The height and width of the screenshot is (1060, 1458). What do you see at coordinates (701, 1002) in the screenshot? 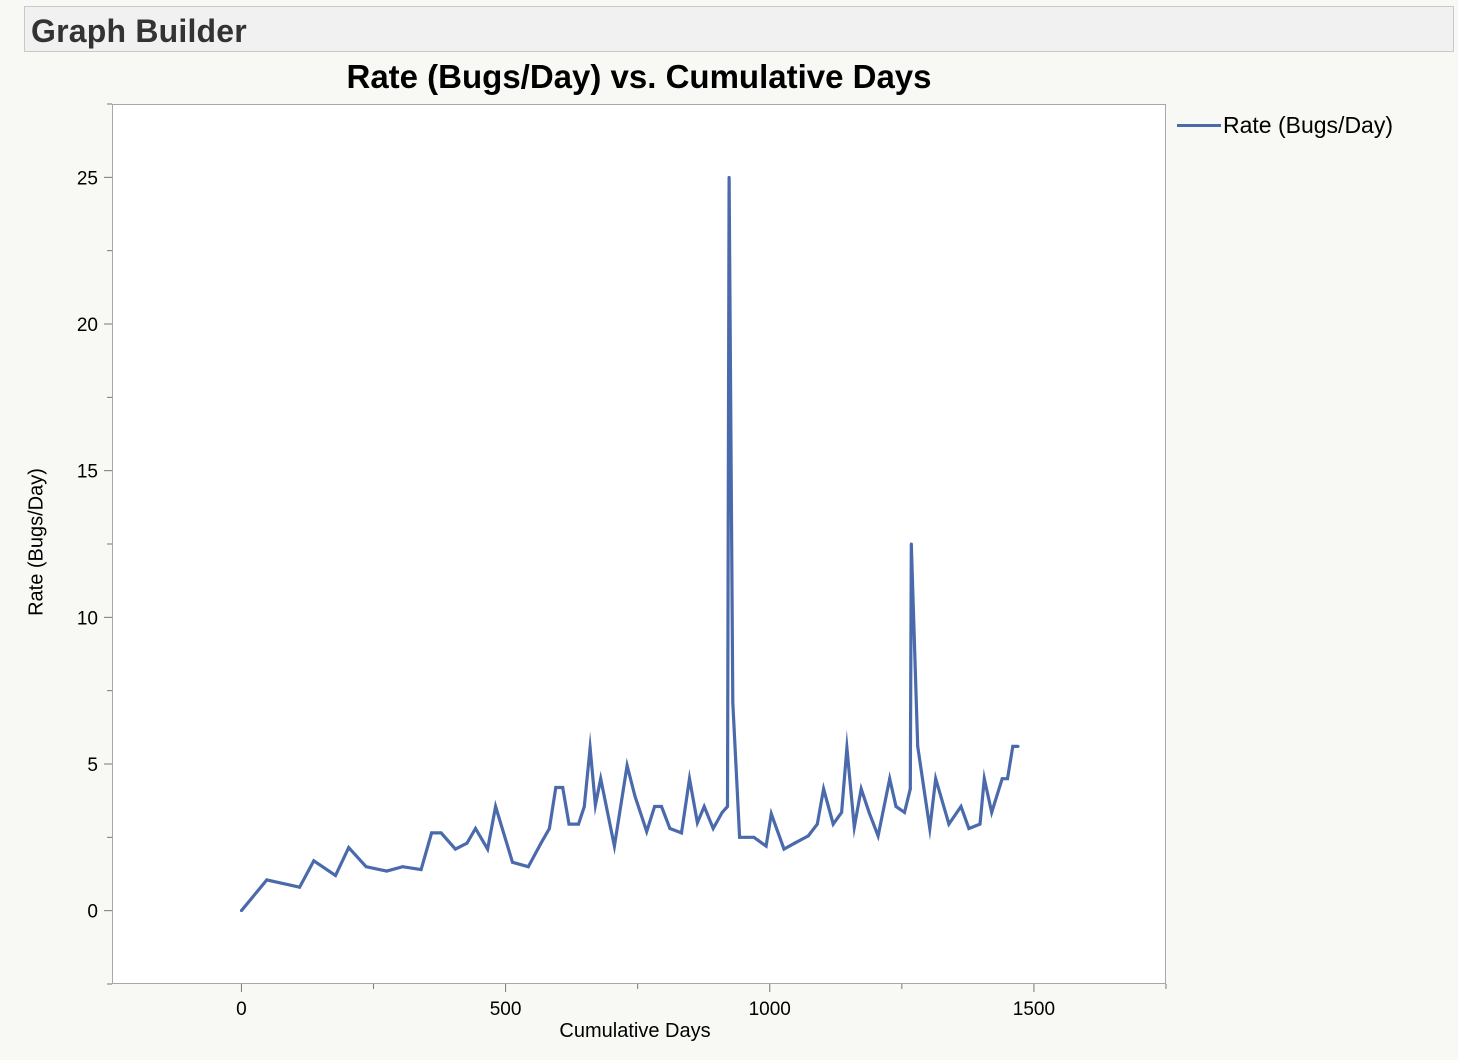
I see `x-axis: 0 500 1000 1500` at bounding box center [701, 1002].